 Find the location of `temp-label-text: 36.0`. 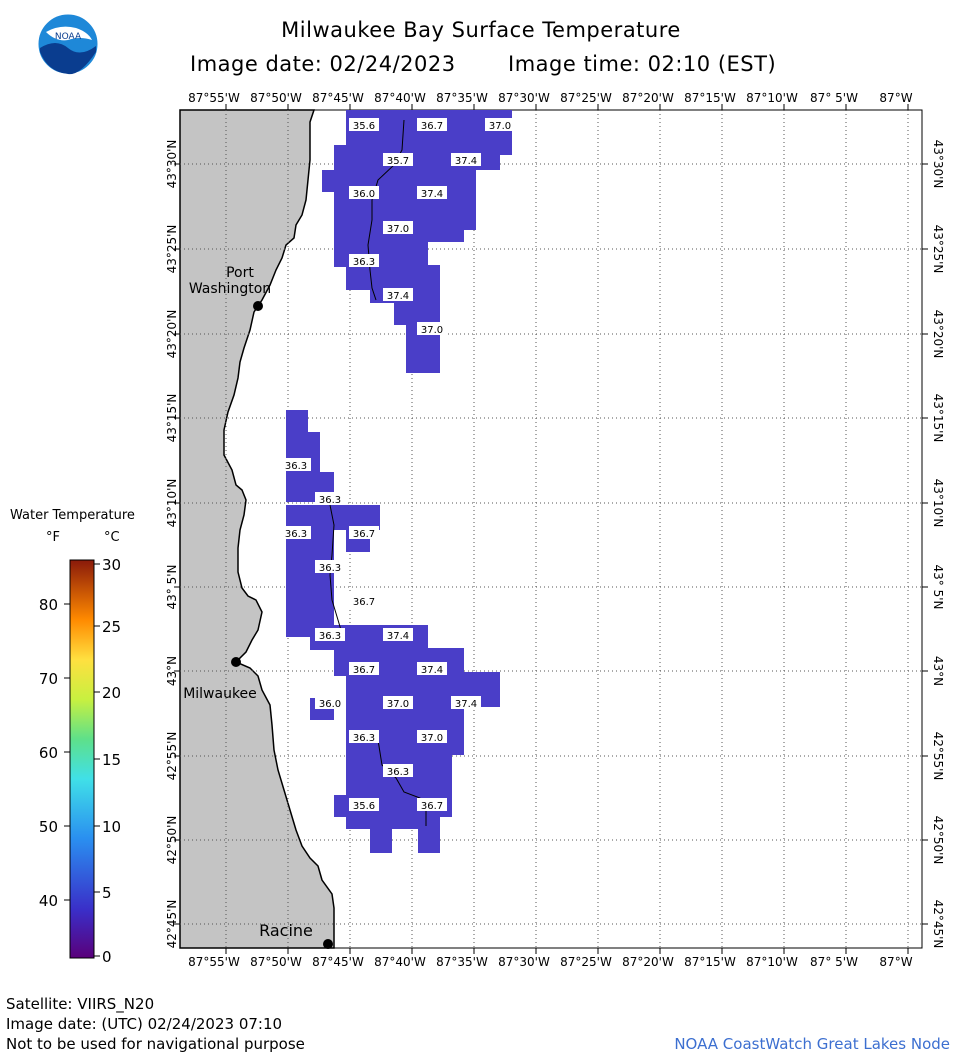

temp-label-text: 36.0 is located at coordinates (364, 194).